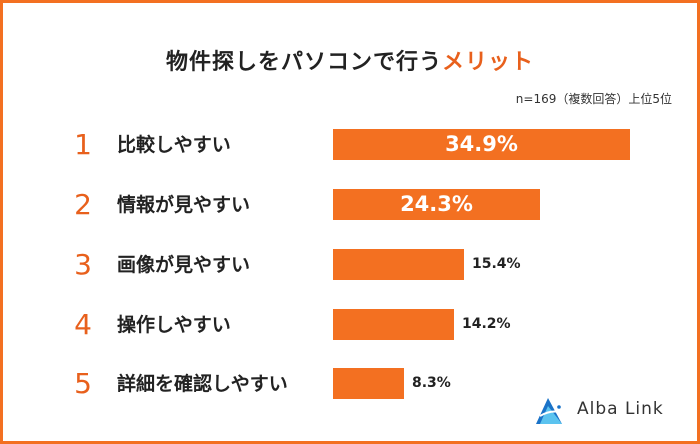 The width and height of the screenshot is (700, 444). I want to click on value-label: 34.9%, so click(481, 144).